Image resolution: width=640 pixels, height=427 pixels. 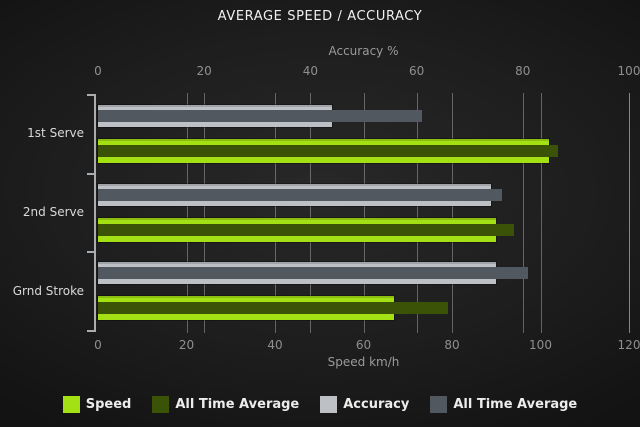 I want to click on accuracy-tick-label: 60, so click(x=416, y=71).